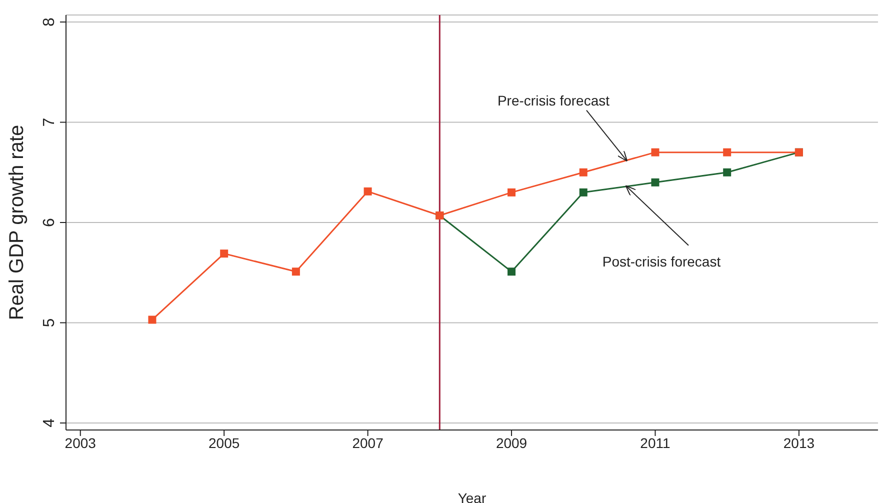  Describe the element at coordinates (472, 496) in the screenshot. I see `x-axis-title: Year` at that location.